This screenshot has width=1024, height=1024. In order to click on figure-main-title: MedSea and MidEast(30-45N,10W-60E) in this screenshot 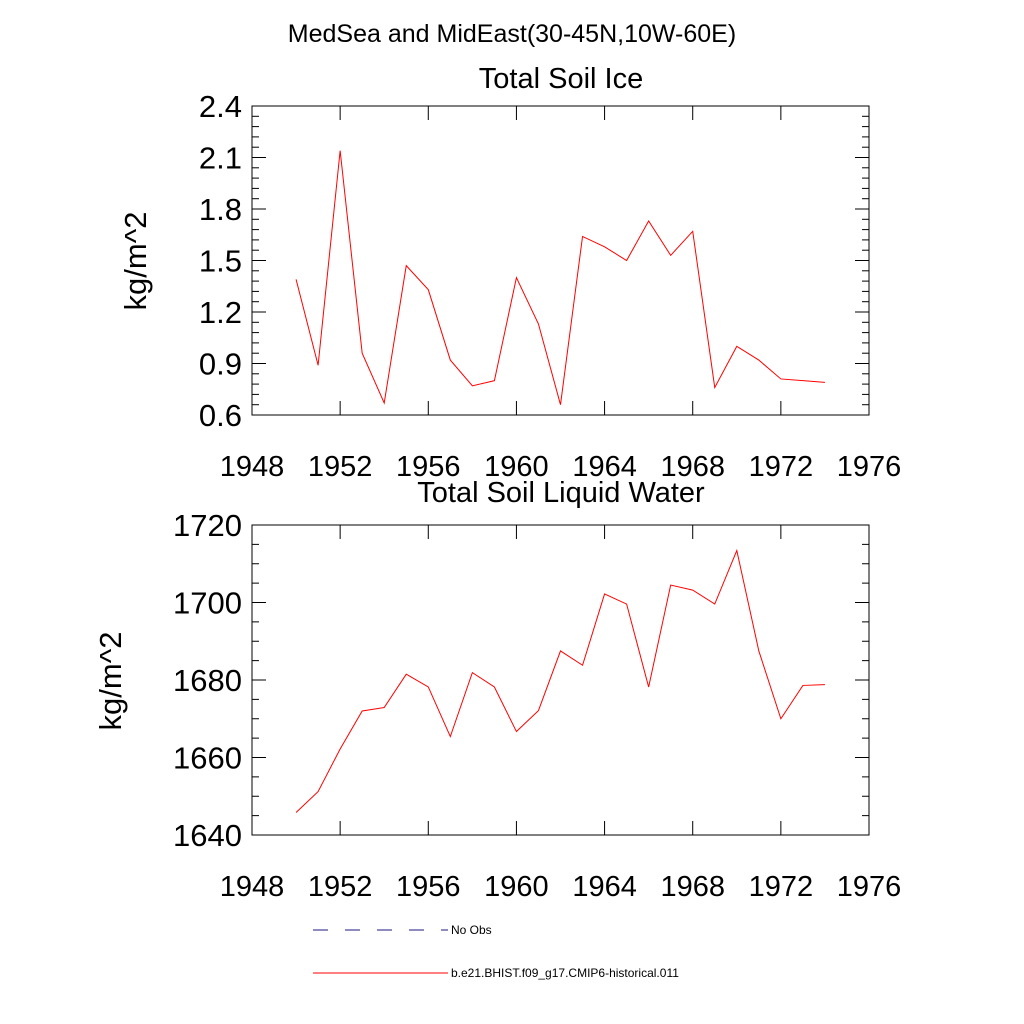, I will do `click(512, 34)`.